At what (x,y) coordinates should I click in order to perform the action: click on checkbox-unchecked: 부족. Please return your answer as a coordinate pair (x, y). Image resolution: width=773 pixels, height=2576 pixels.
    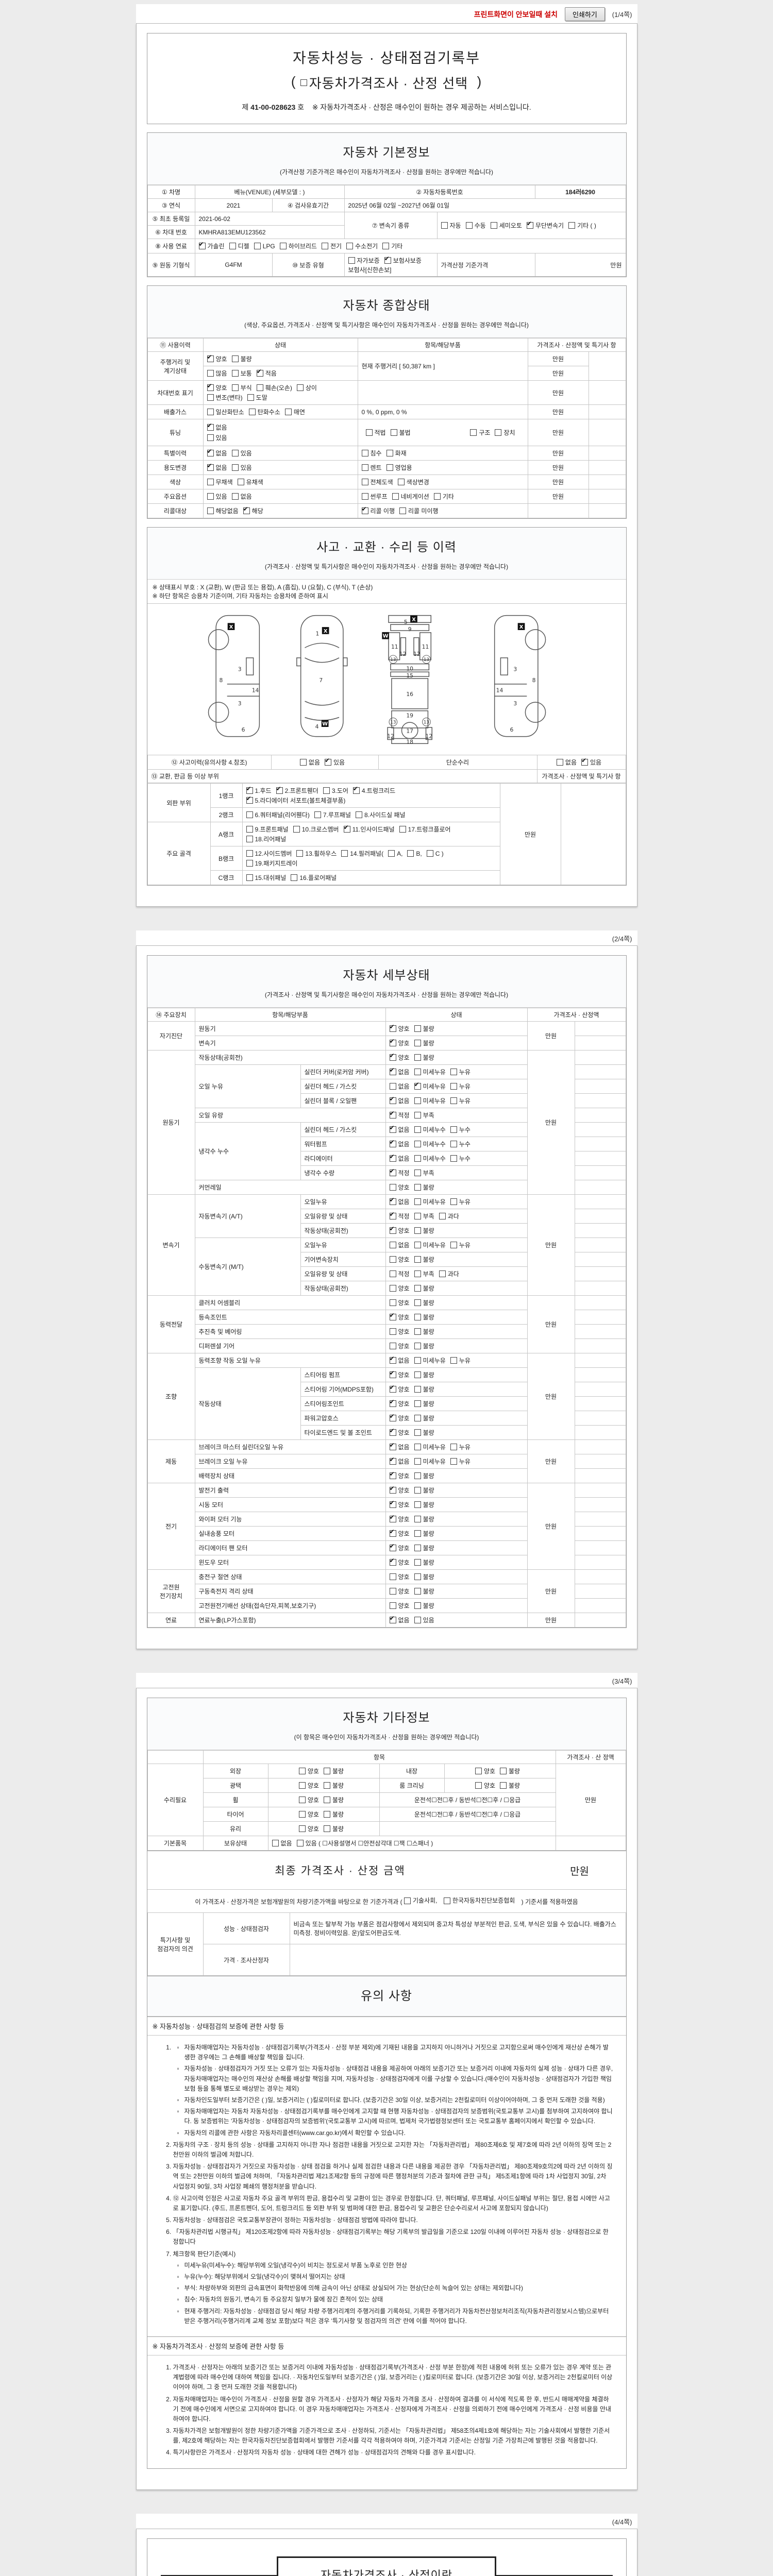
    Looking at the image, I should click on (424, 1273).